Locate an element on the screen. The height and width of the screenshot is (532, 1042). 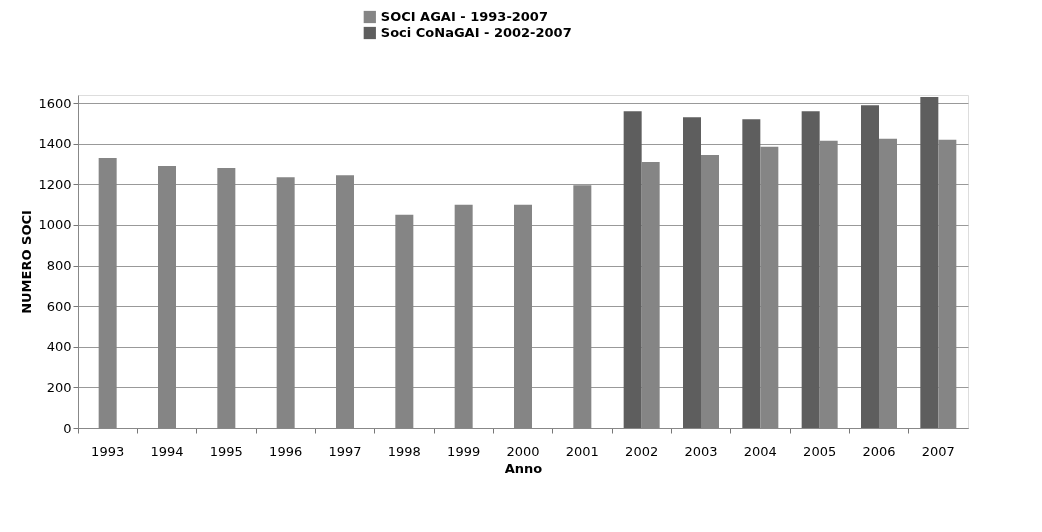
x-tick-label: 2000 is located at coordinates (523, 451).